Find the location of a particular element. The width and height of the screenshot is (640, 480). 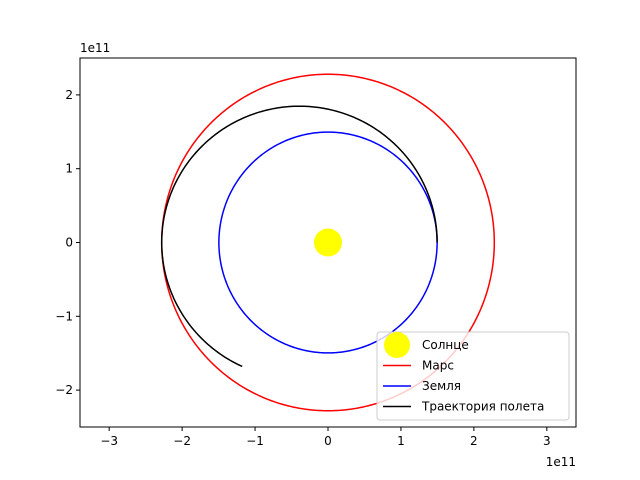

x-tick-label: −3 is located at coordinates (109, 441).